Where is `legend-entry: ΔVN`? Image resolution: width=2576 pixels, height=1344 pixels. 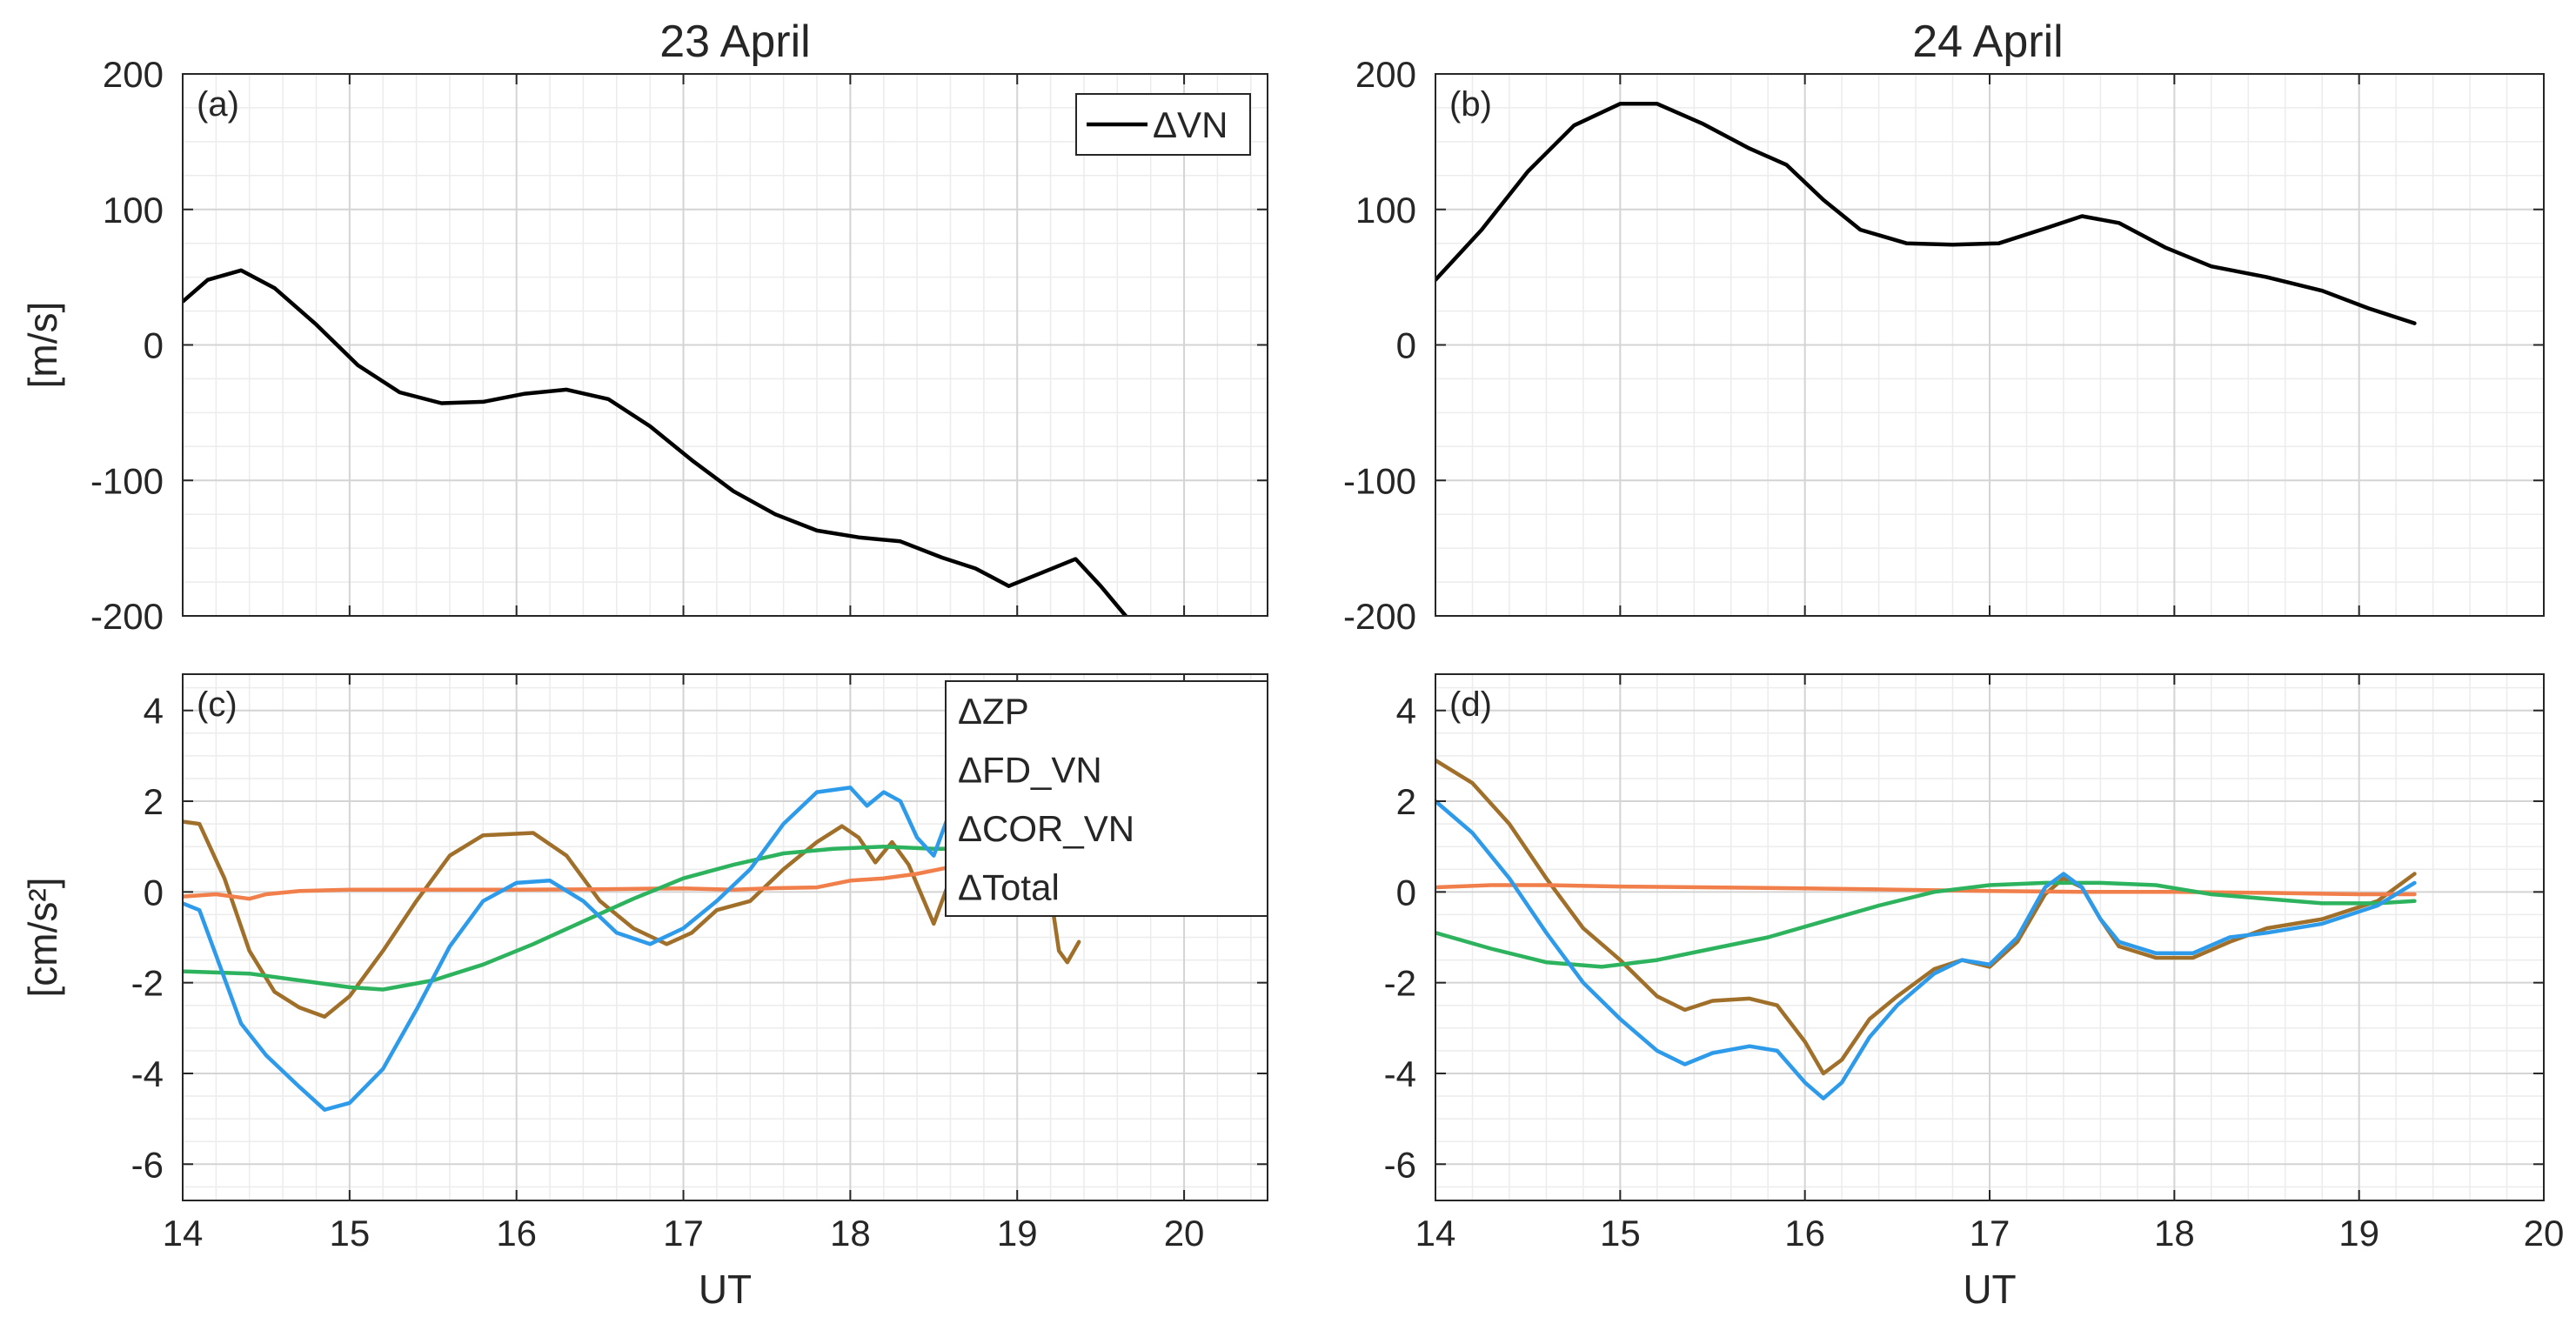
legend-entry: ΔVN is located at coordinates (1190, 124).